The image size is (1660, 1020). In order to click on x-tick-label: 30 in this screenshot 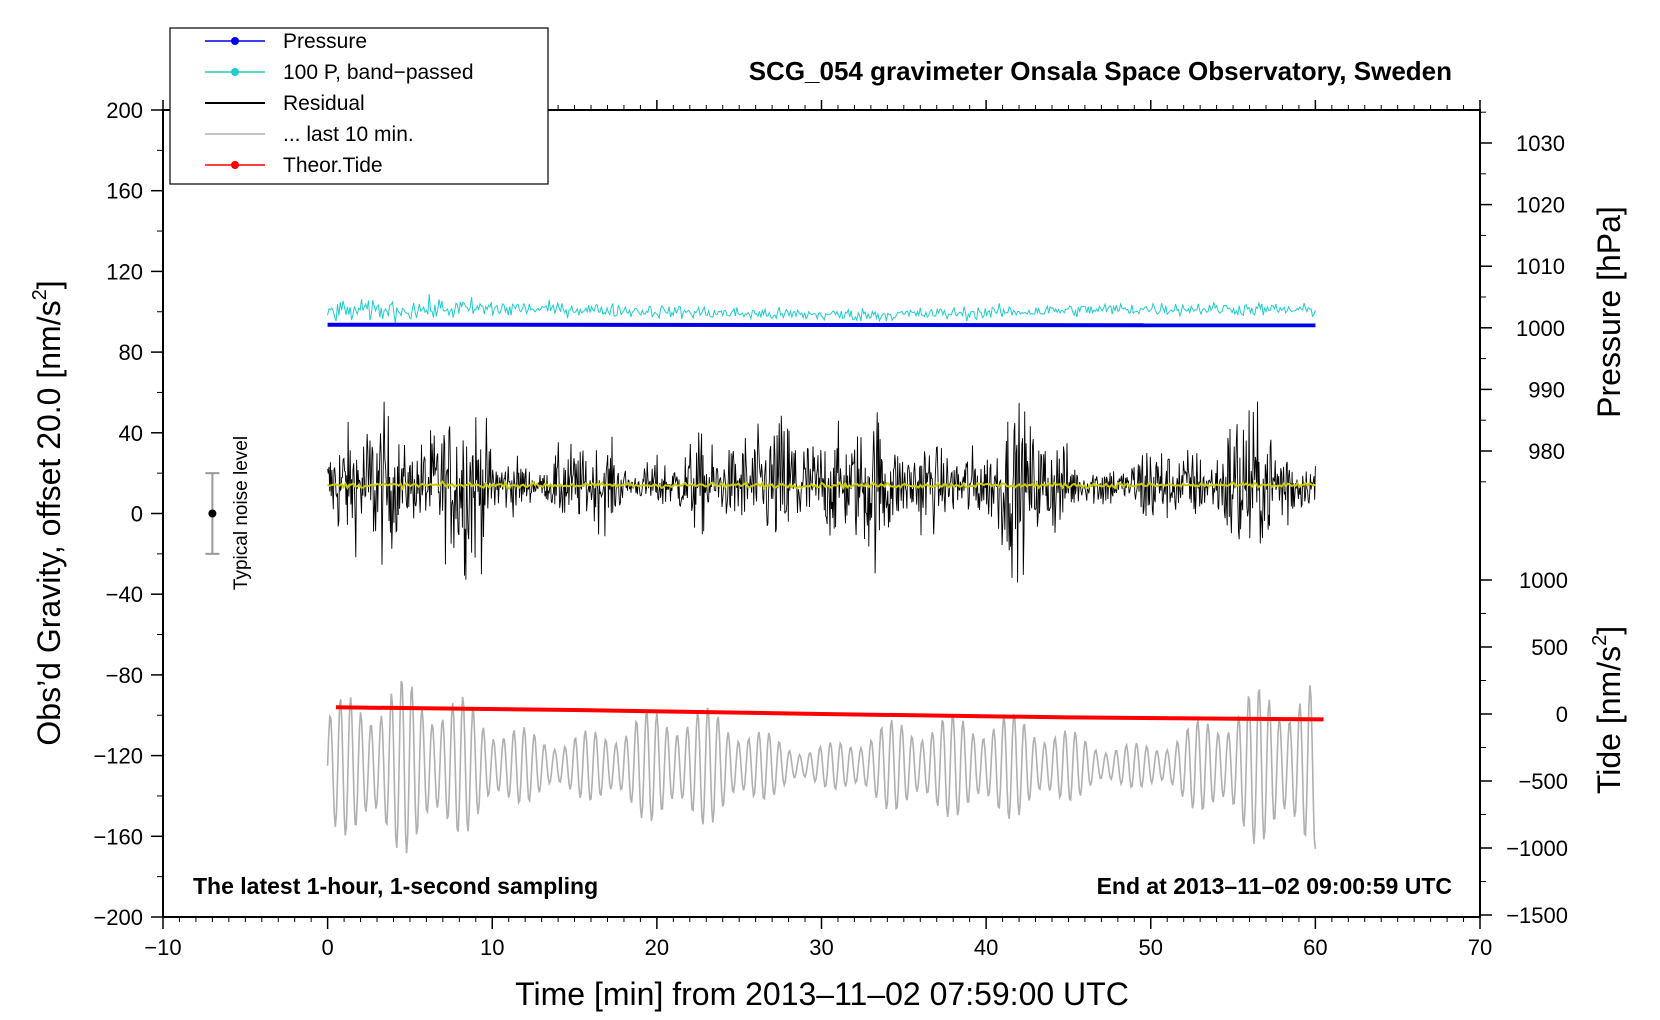, I will do `click(821, 947)`.